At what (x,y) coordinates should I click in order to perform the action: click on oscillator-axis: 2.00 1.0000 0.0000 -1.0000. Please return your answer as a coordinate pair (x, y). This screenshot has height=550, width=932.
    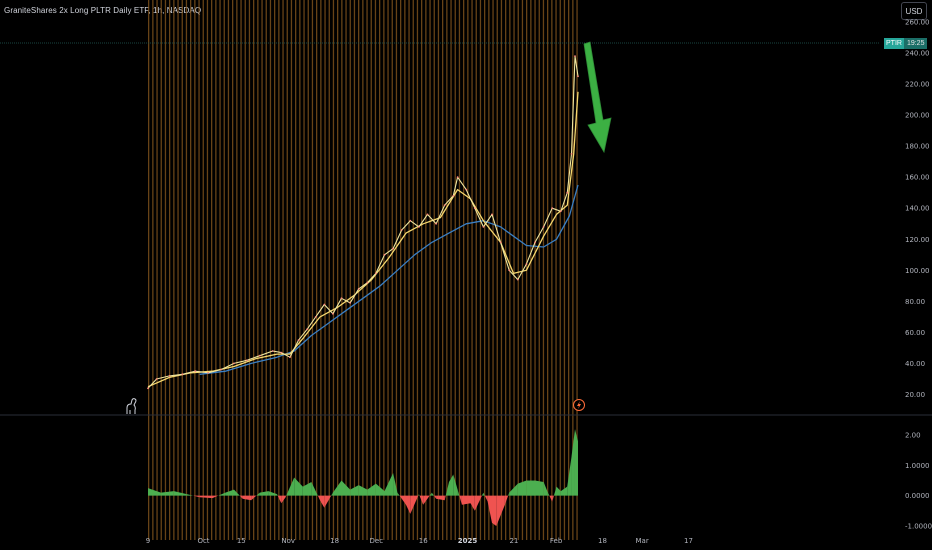
    Looking at the image, I should click on (918, 481).